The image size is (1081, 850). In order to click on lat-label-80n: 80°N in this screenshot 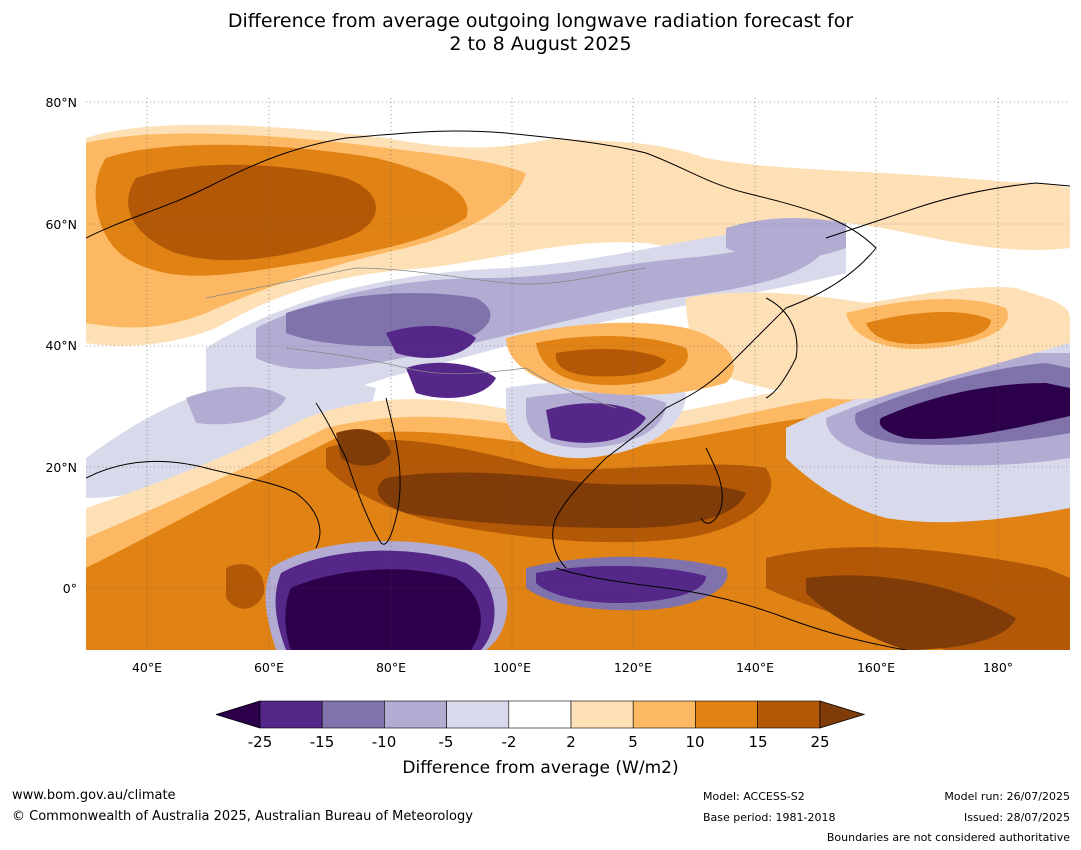, I will do `click(61, 102)`.